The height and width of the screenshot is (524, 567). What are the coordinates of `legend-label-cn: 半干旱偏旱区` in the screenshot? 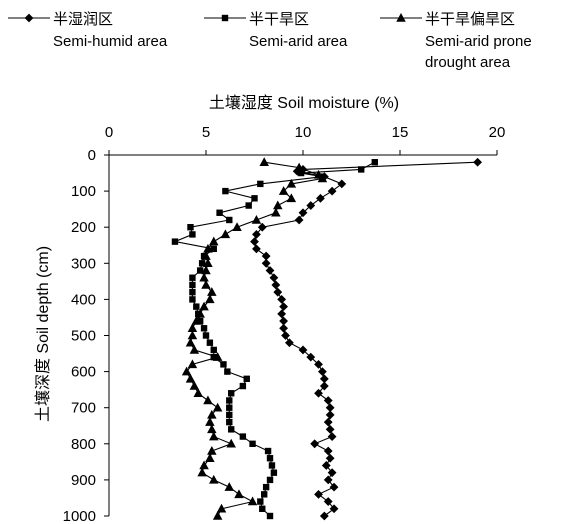 It's located at (470, 19).